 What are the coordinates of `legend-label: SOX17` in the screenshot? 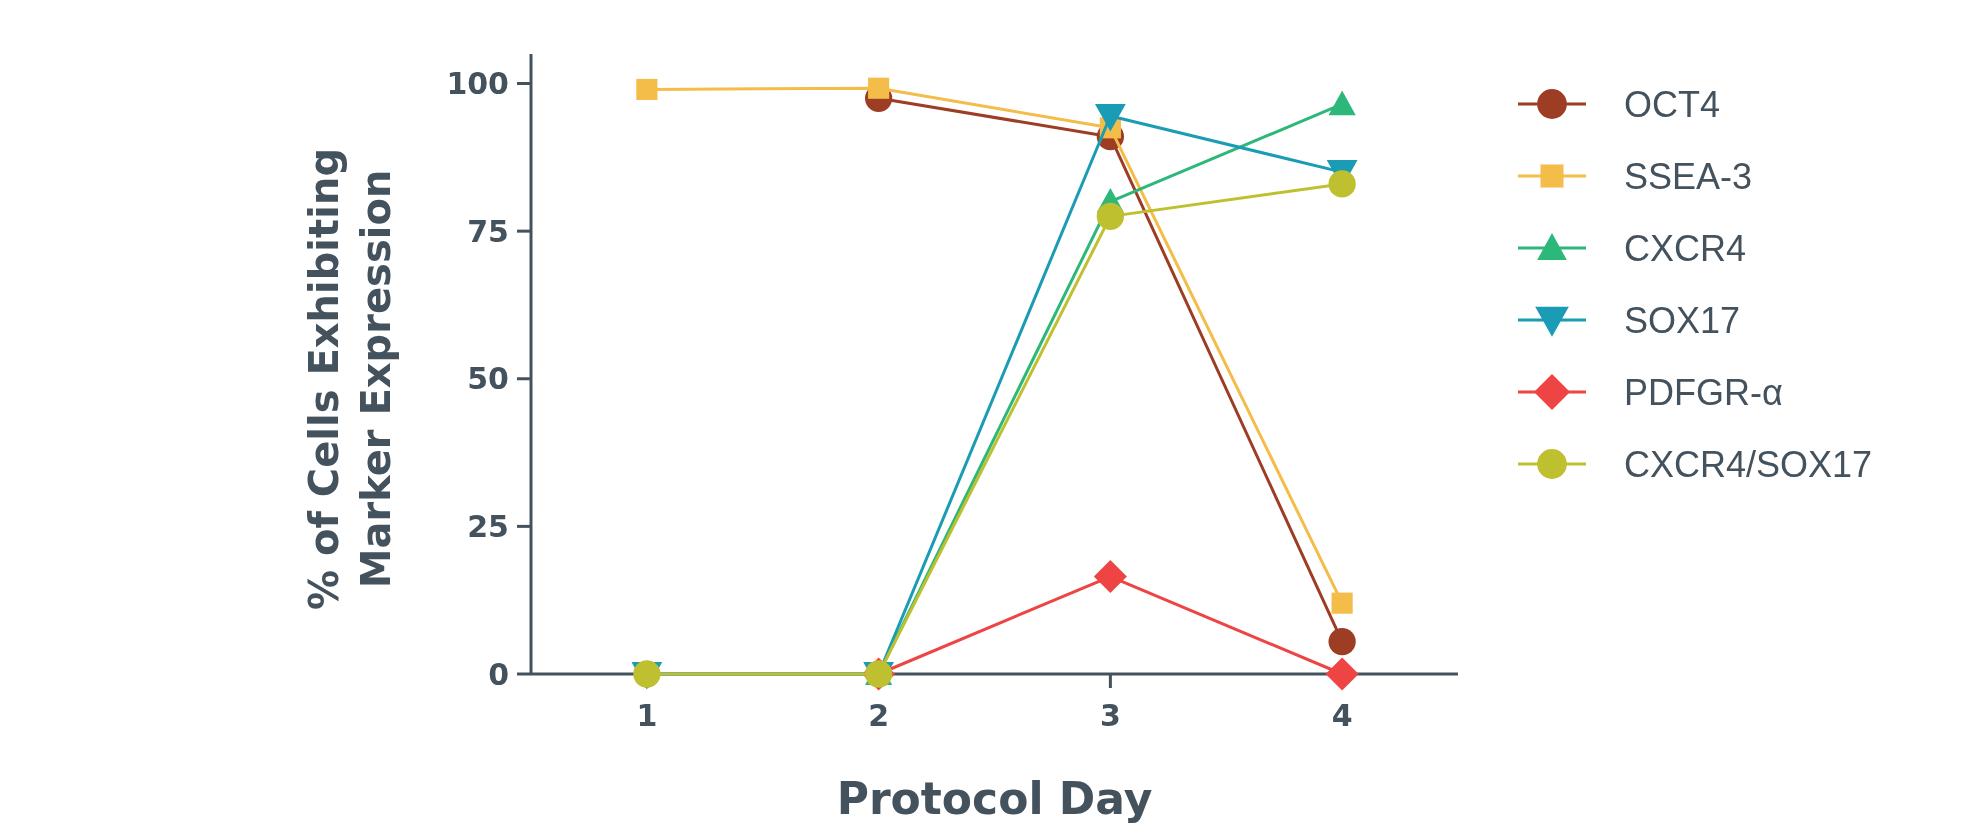 It's located at (1682, 320).